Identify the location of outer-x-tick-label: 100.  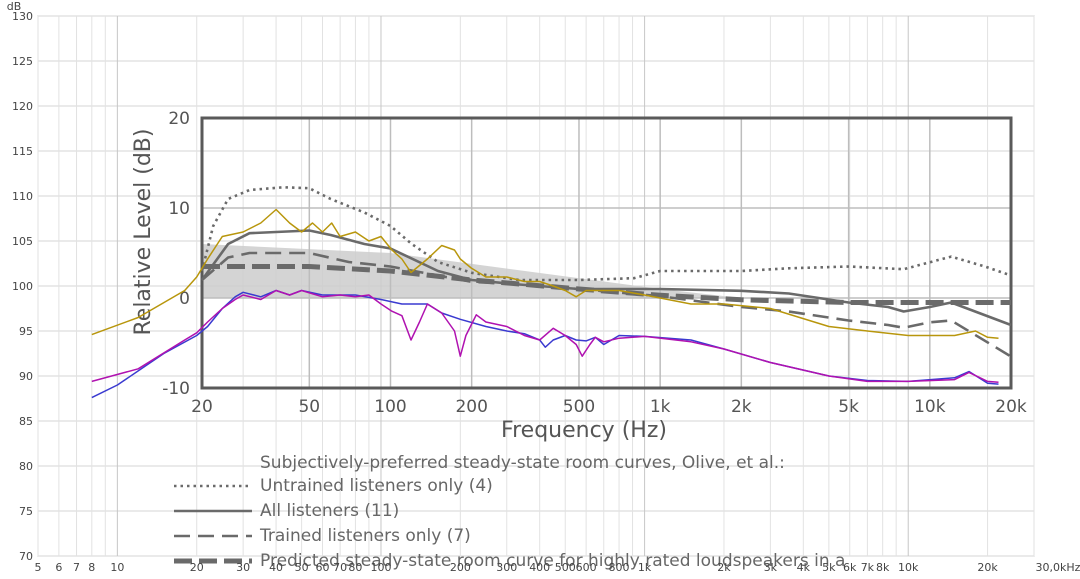
(380, 567).